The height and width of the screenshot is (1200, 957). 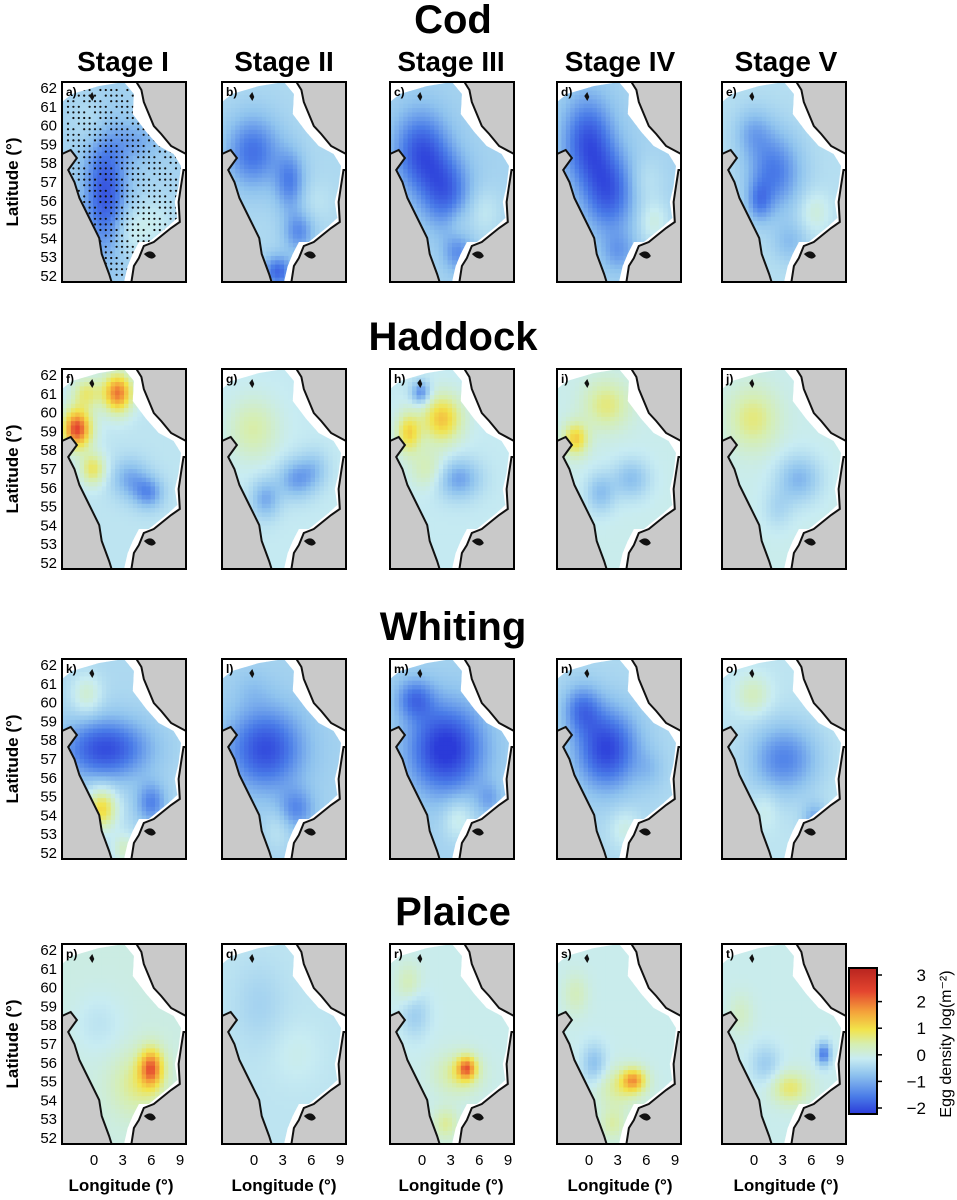 I want to click on map-panel-i: i), so click(x=619, y=469).